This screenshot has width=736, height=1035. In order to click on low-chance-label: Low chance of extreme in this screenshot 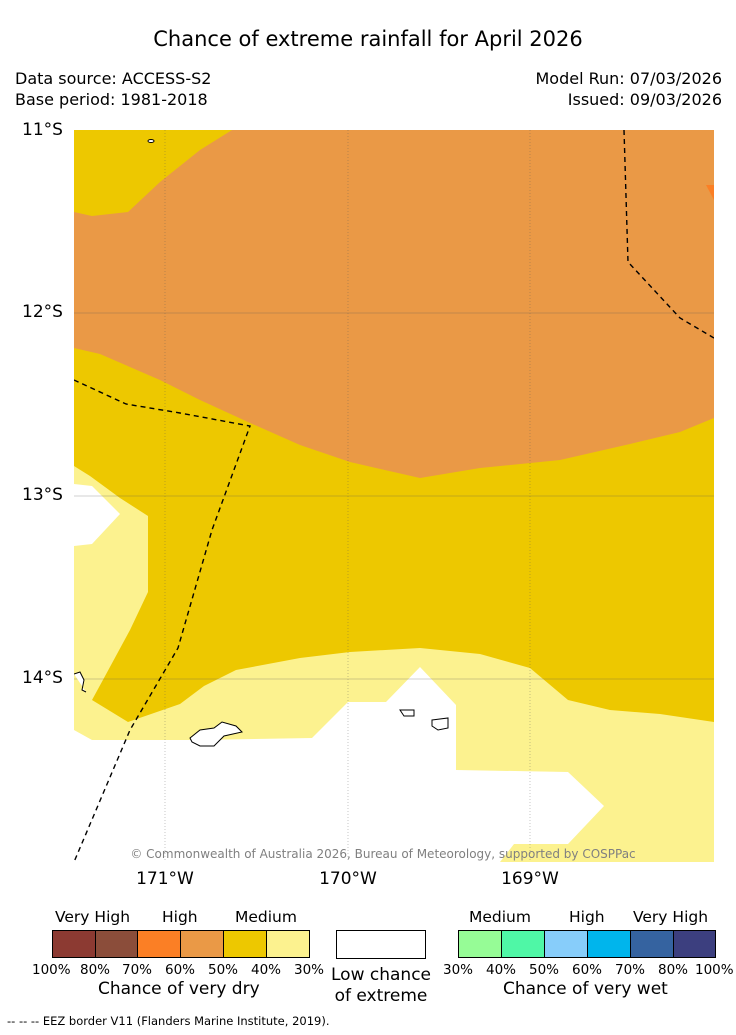, I will do `click(381, 986)`.